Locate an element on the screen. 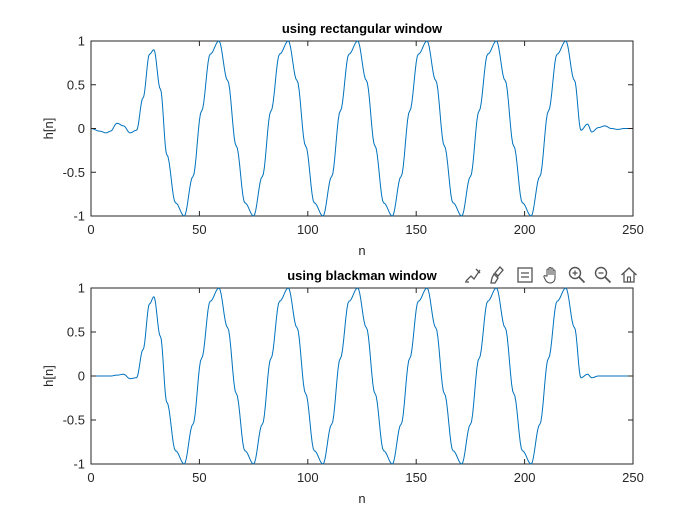  datatip-button is located at coordinates (525, 275).